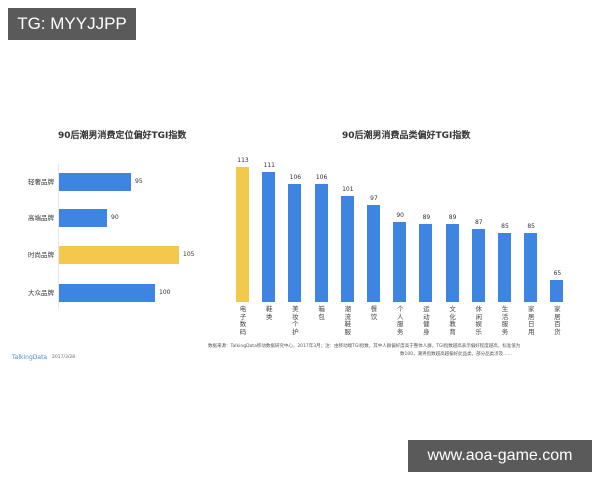  Describe the element at coordinates (557, 274) in the screenshot. I see `value-label: 65` at that location.